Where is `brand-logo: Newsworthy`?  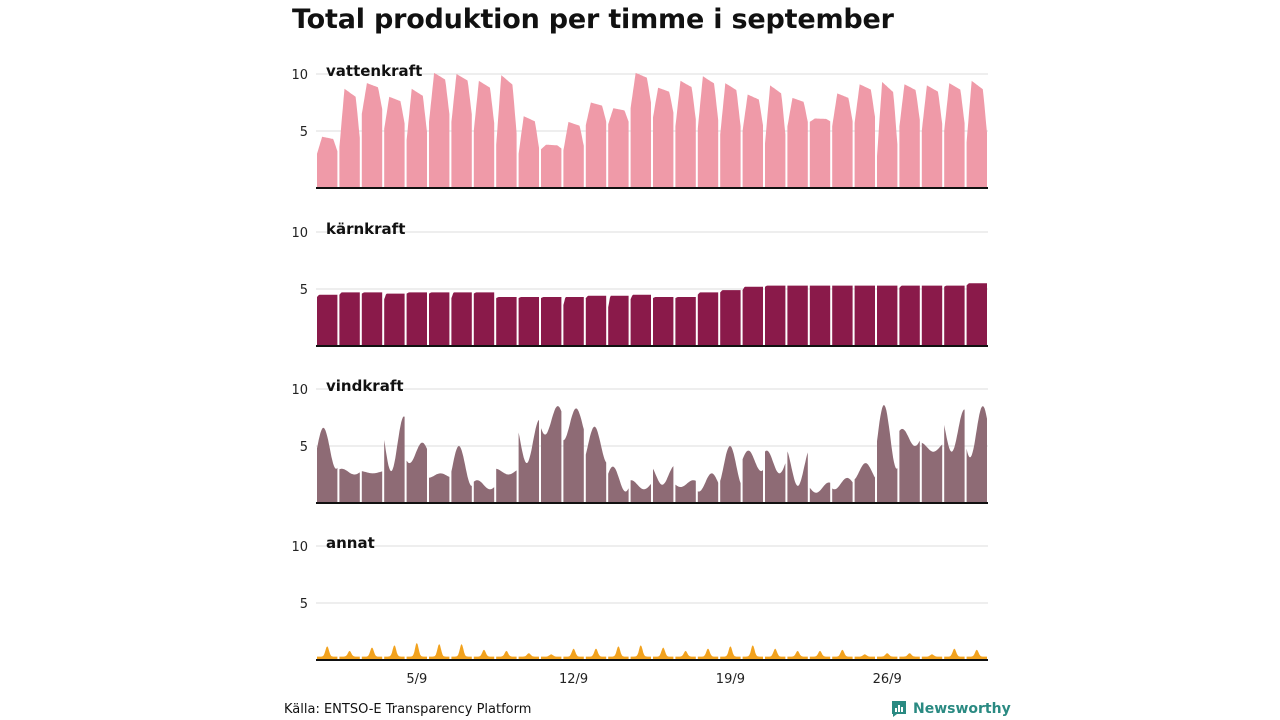 brand-logo: Newsworthy is located at coordinates (950, 709).